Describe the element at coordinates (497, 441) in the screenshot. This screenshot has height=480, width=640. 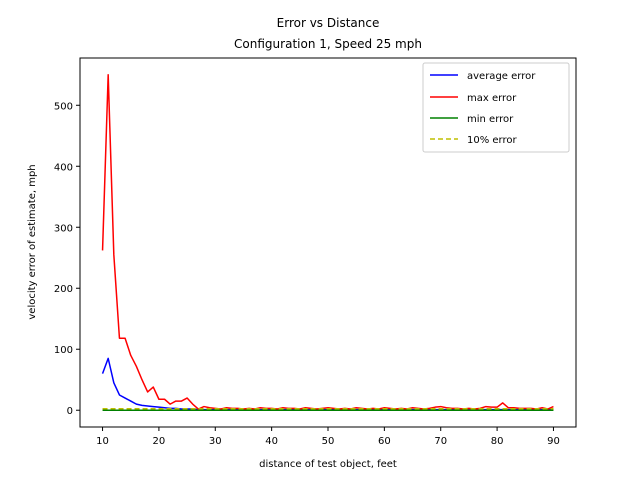
I see `x-tick-label: 80` at that location.